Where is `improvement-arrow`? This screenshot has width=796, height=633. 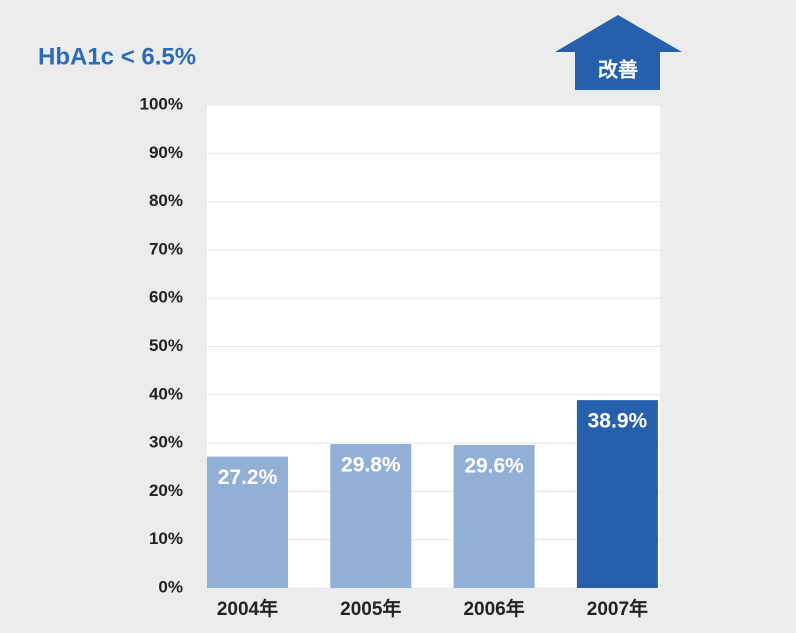
improvement-arrow is located at coordinates (618, 52).